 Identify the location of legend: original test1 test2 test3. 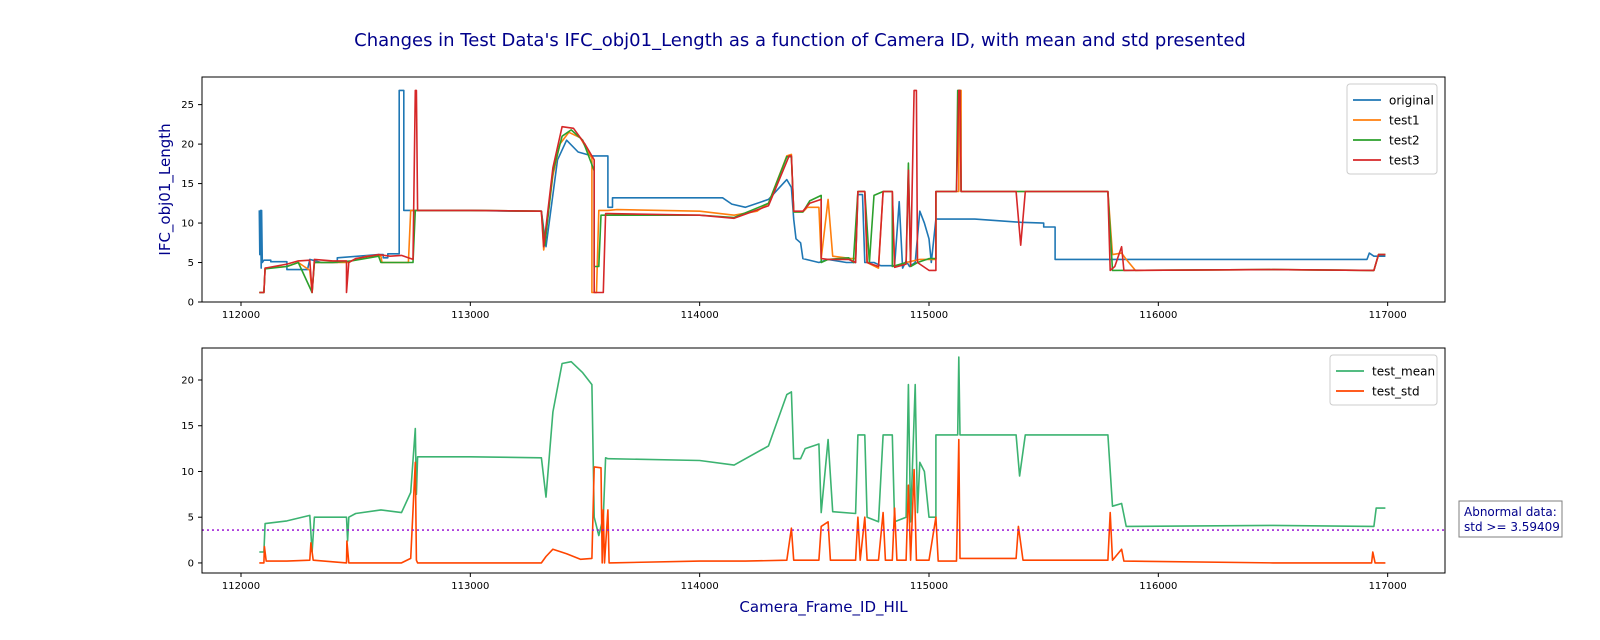
(1392, 129).